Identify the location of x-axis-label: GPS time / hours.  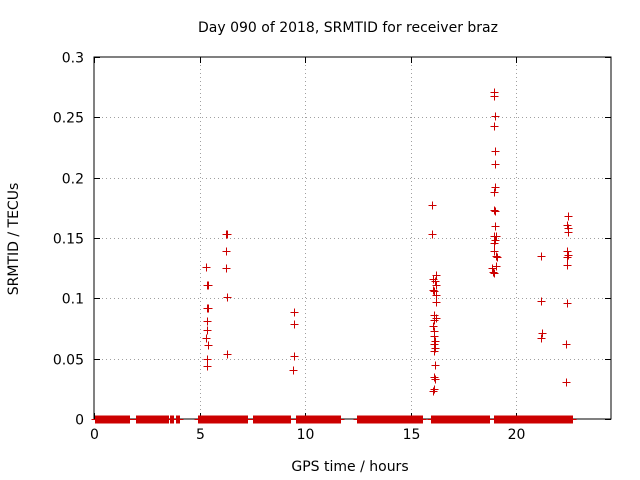
(349, 467).